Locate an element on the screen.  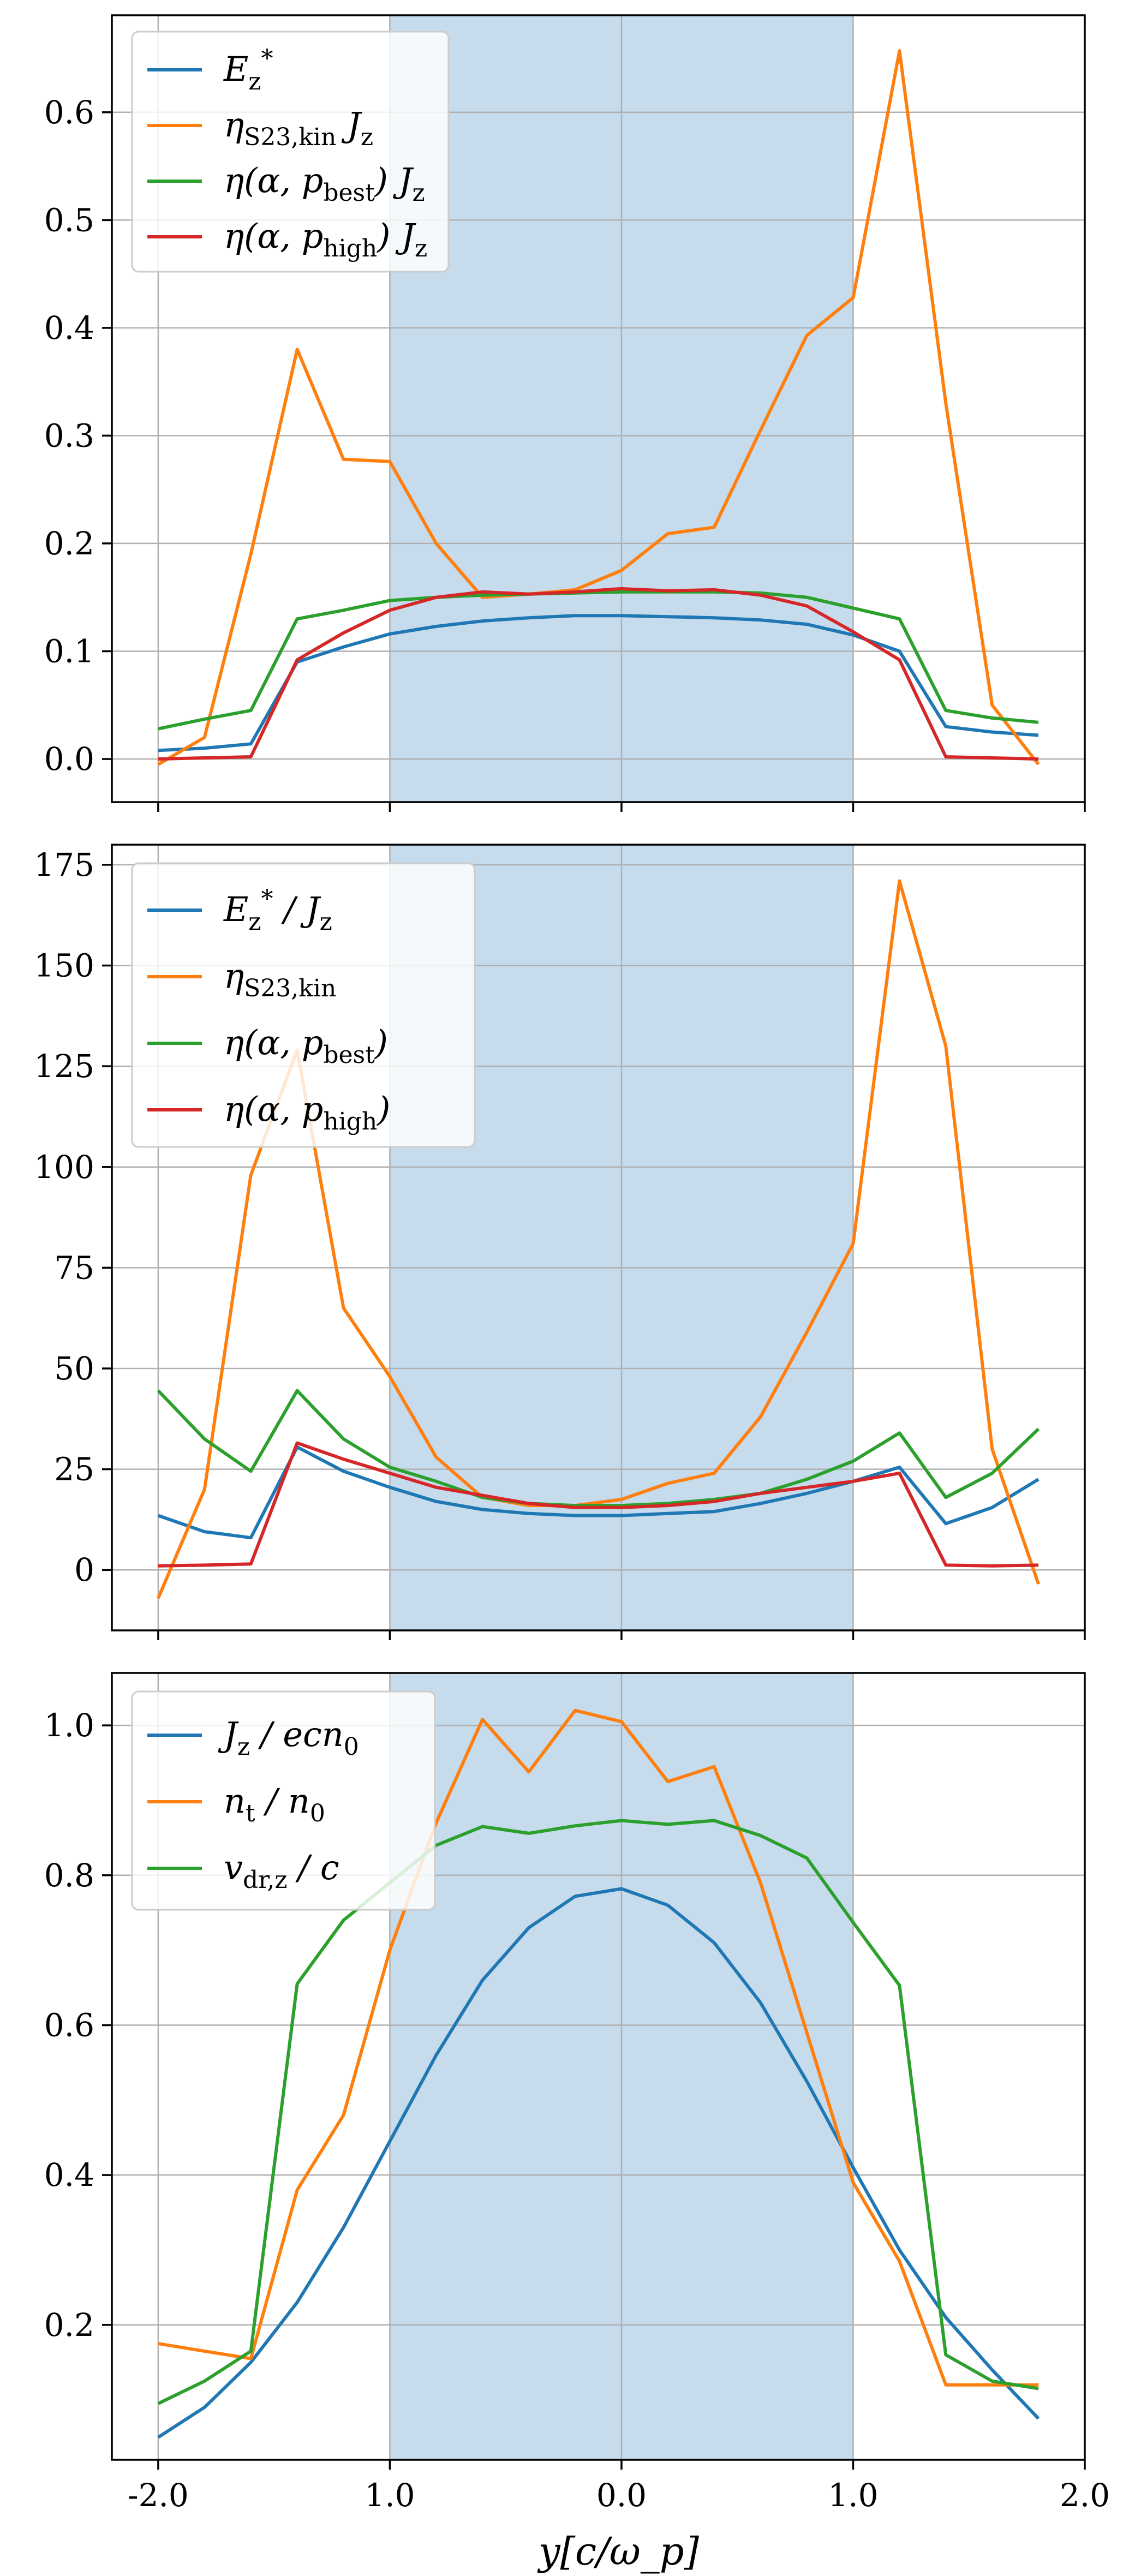
y-tick-label-5: 0.5 is located at coordinates (69, 219).